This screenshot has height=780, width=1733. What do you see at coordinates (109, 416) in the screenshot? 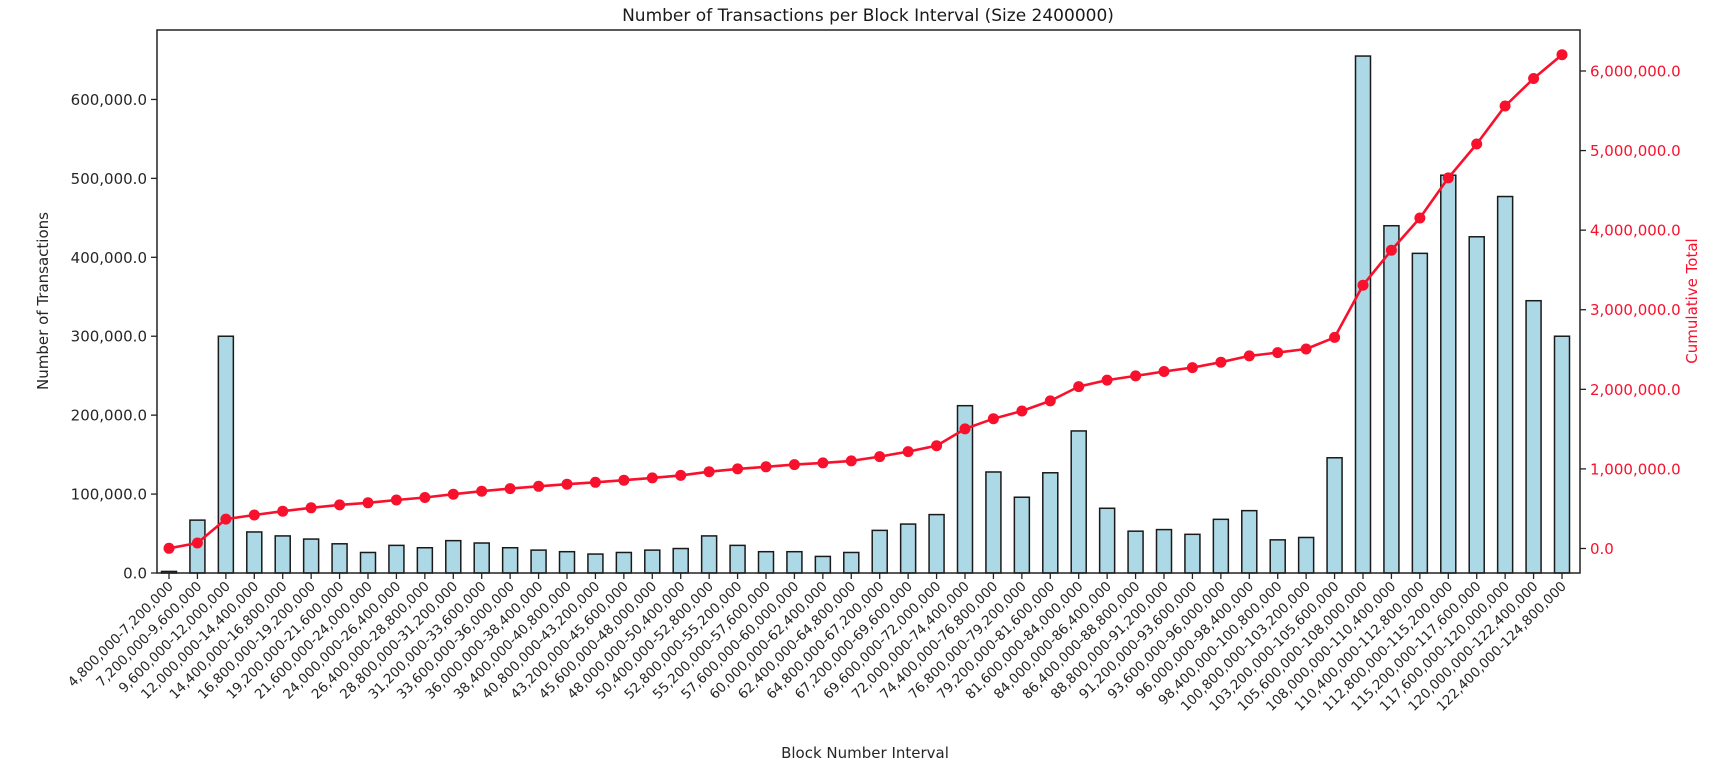
I see `y-tick-label-left: 200,000.0` at bounding box center [109, 416].